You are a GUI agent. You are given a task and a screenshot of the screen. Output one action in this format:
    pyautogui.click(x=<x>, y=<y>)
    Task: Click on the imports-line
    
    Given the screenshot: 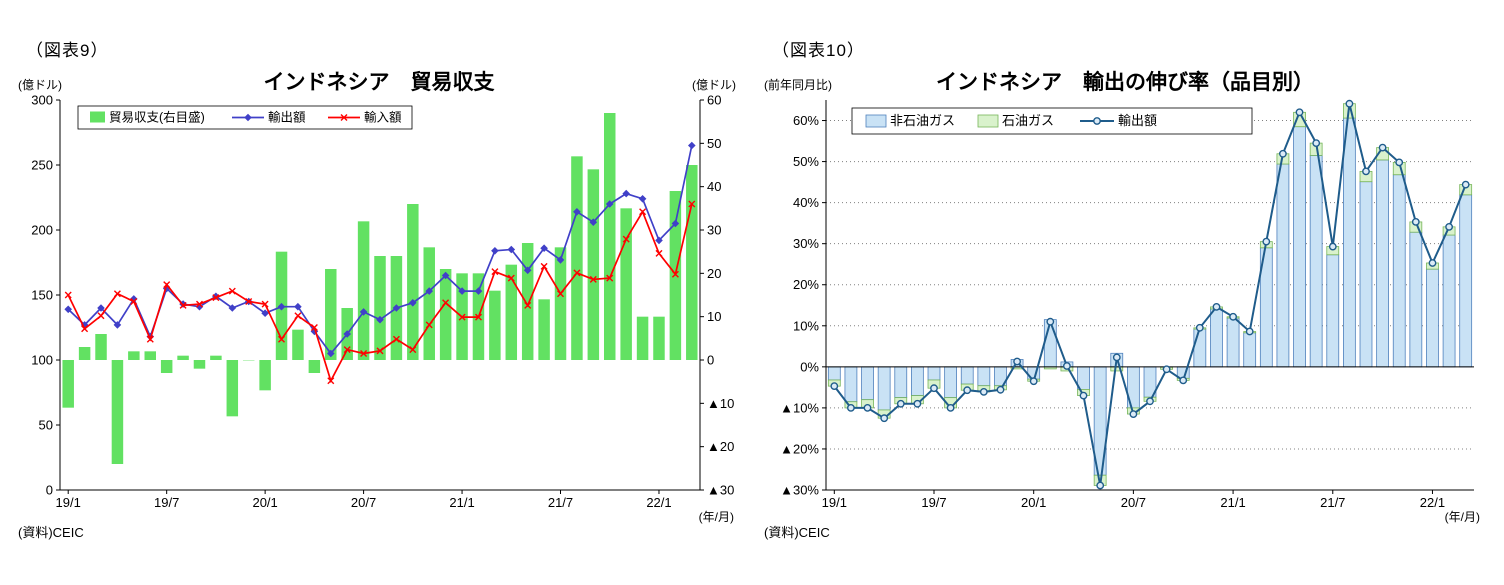 What is the action you would take?
    pyautogui.click(x=380, y=292)
    